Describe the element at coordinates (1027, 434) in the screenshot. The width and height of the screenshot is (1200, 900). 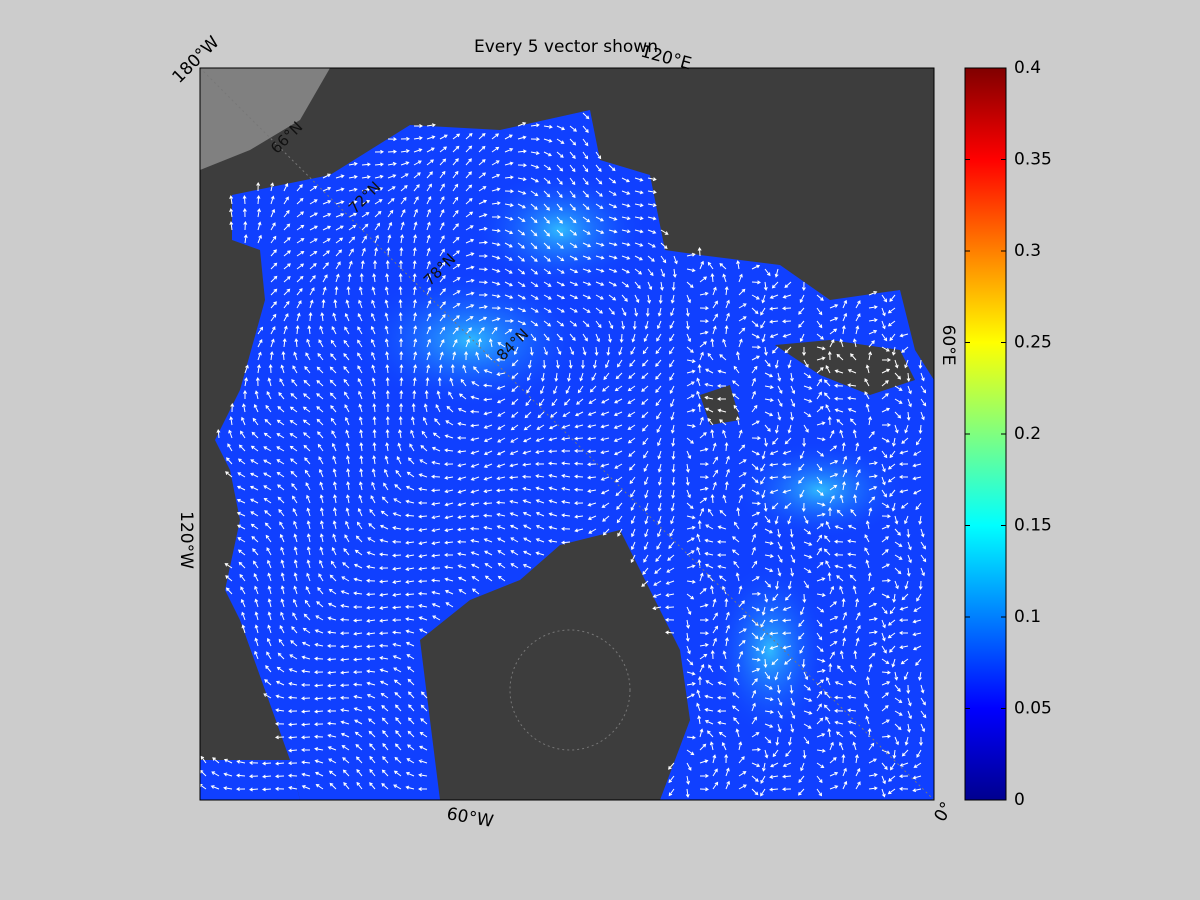
I see `colorbar-tick-label: 0.2` at that location.